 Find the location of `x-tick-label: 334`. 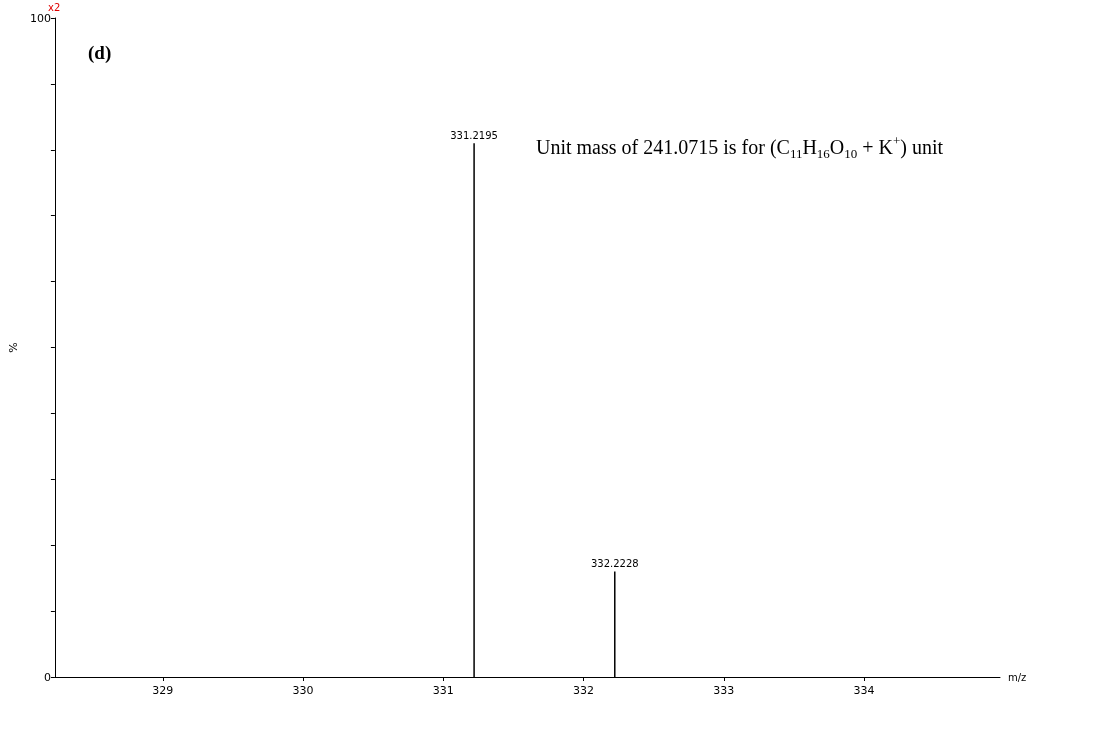

x-tick-label: 334 is located at coordinates (864, 690).